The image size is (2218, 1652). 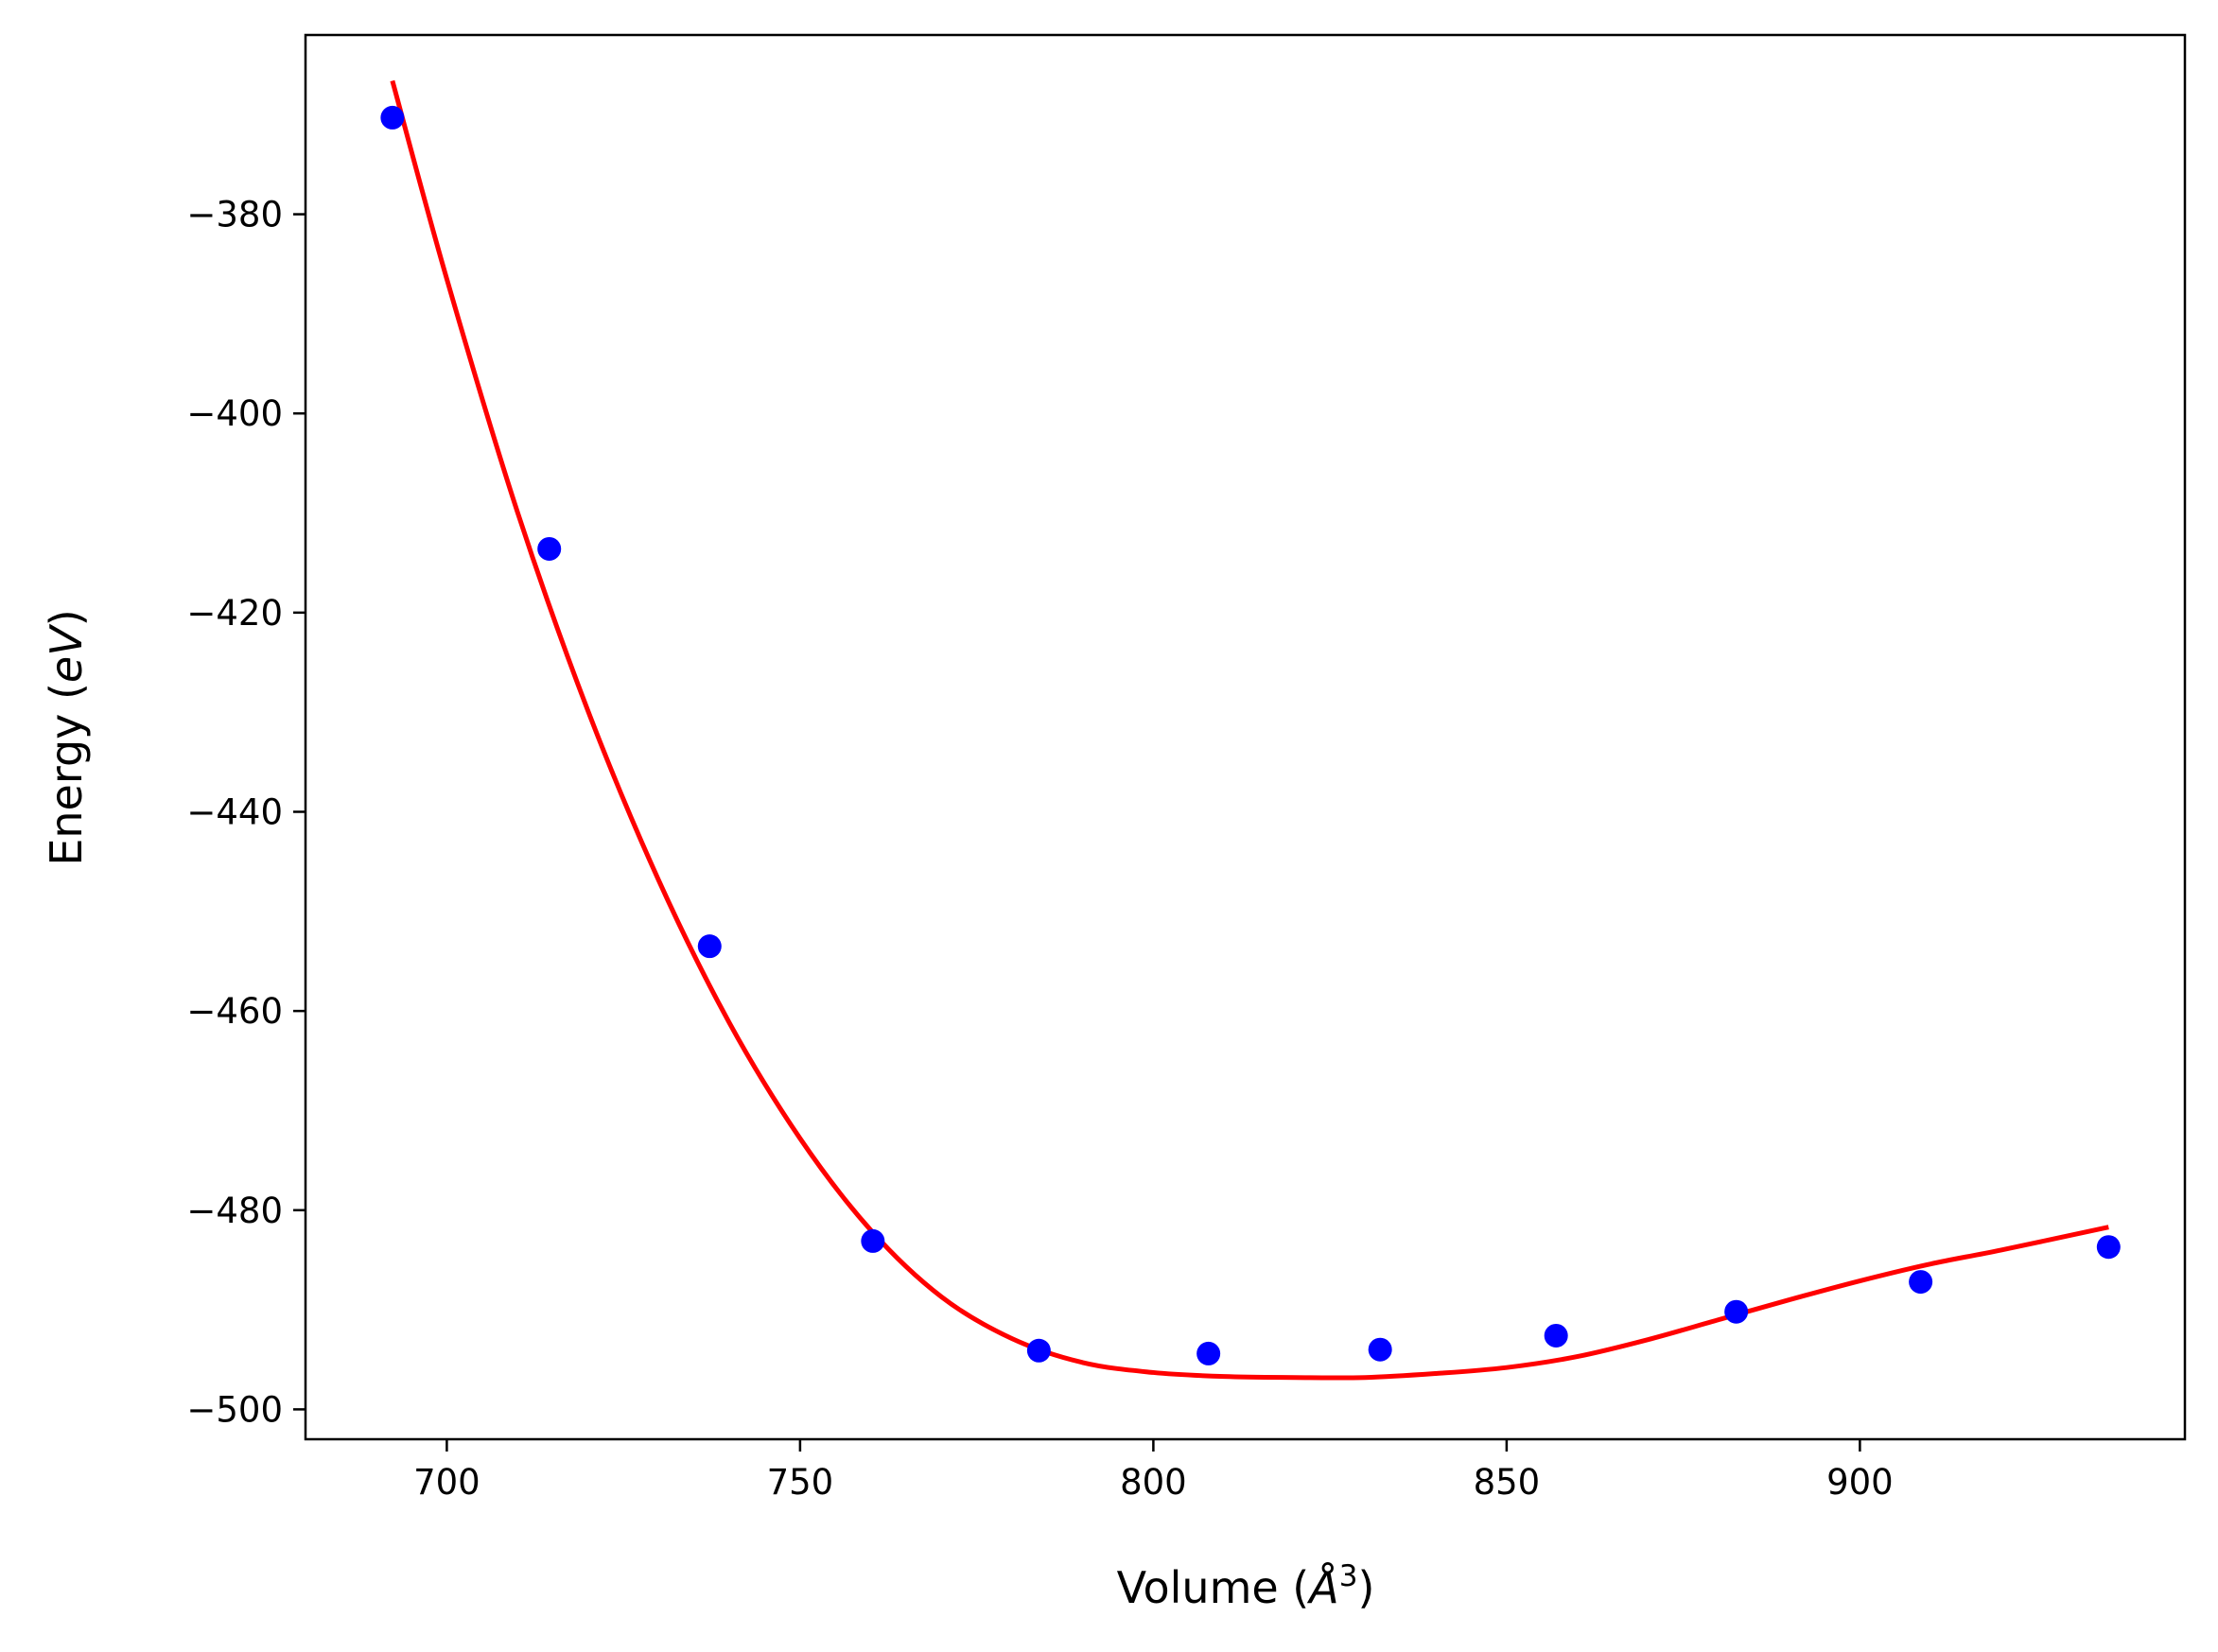 I want to click on y-tick-label: −380, so click(x=234, y=215).